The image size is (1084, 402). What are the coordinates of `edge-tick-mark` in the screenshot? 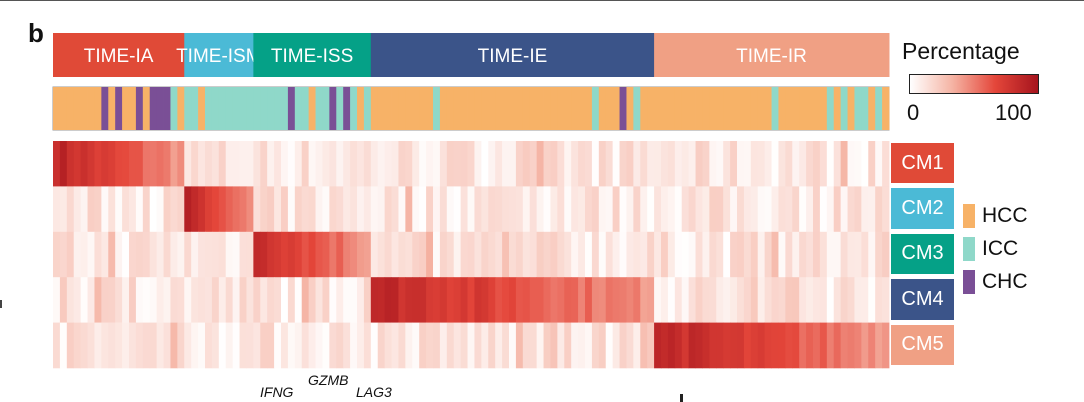 It's located at (1, 304).